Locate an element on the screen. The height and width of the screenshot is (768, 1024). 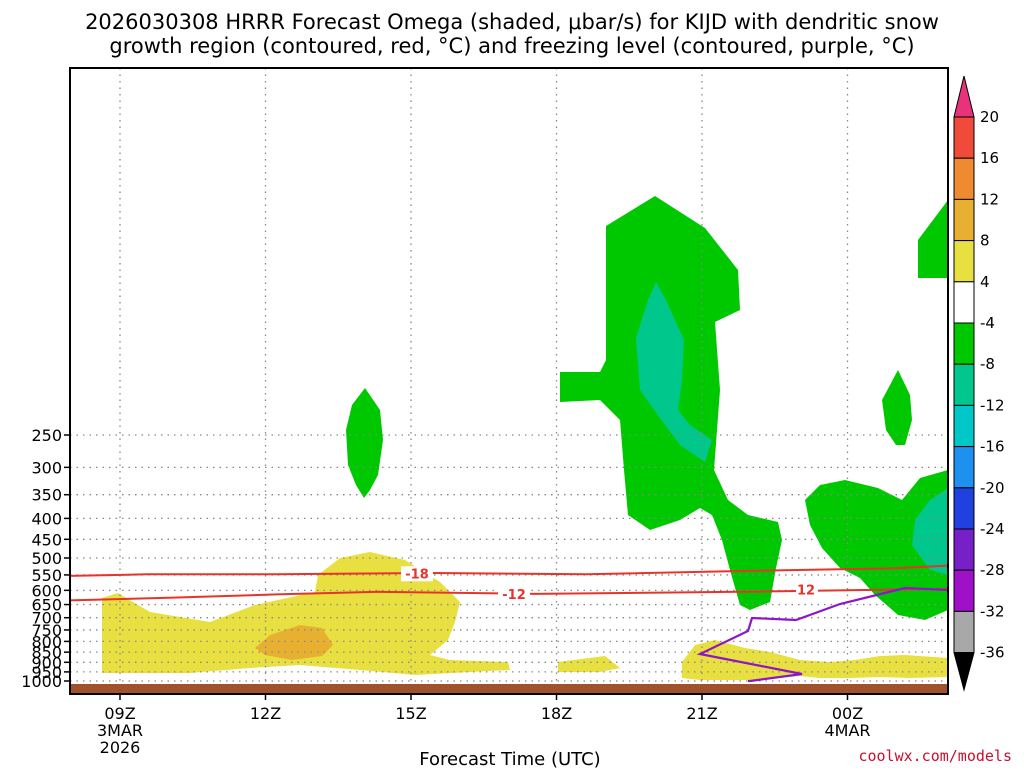
y-tick-label: 900 is located at coordinates (46, 662).